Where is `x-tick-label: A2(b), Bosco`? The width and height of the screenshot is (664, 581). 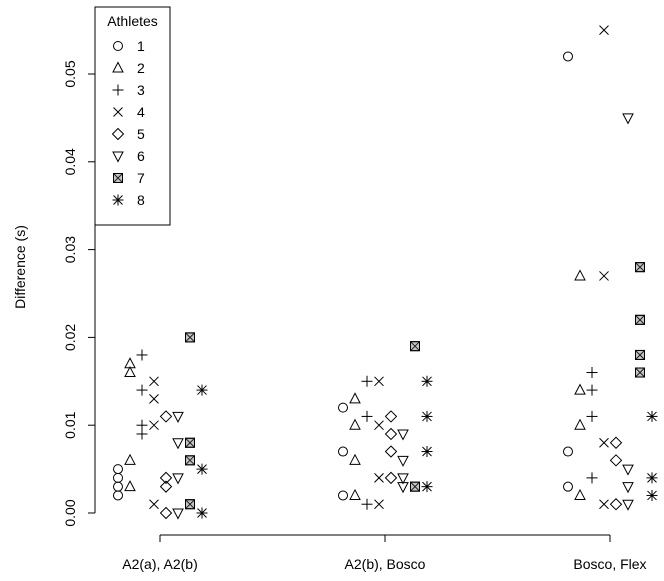 x-tick-label: A2(b), Bosco is located at coordinates (385, 564).